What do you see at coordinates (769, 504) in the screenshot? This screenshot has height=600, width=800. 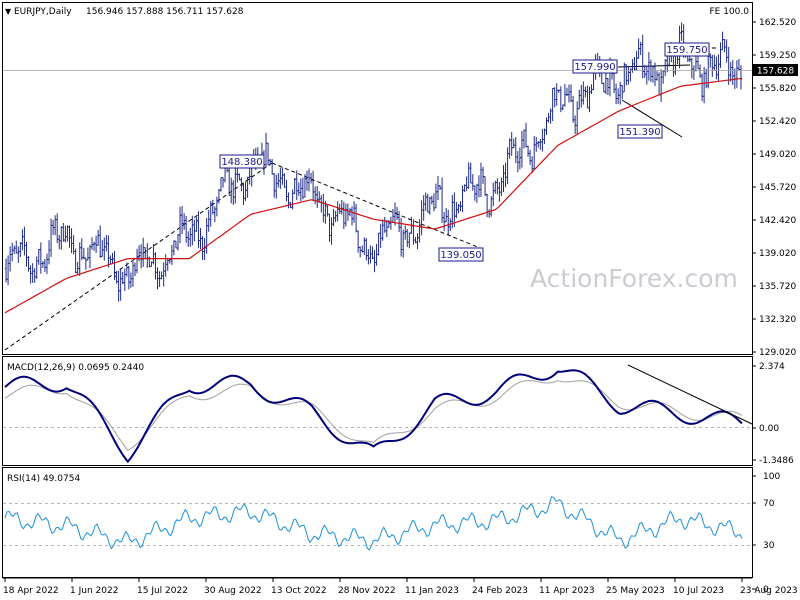 I see `rsi-tick-label: 70` at bounding box center [769, 504].